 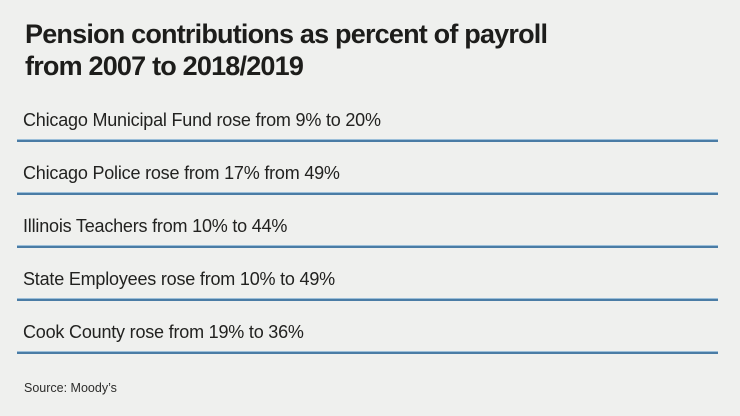 I want to click on list-item-state-employees: State Employees rose from 10% to 49%, so click(x=367, y=284).